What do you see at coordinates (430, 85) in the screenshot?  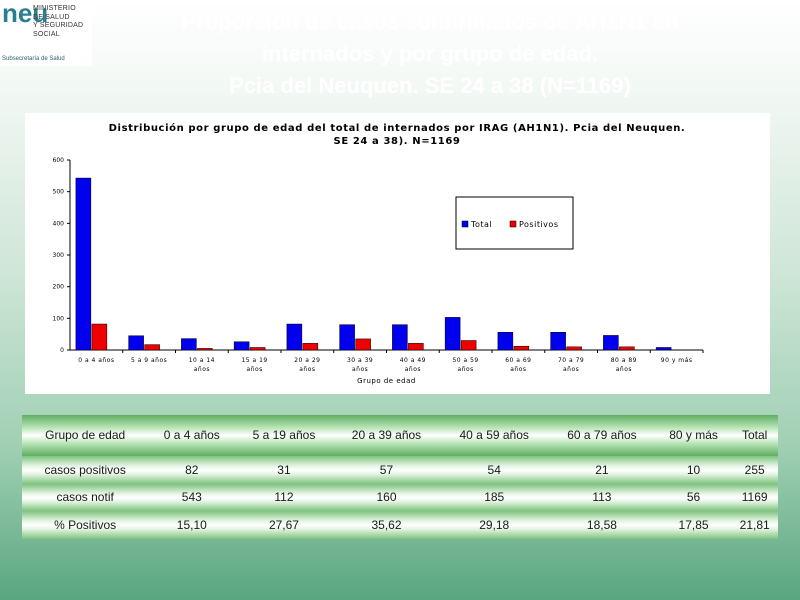 I see `slide-title-line: Pcia del Neuquen. SE 24 a 38 (N=1169)` at bounding box center [430, 85].